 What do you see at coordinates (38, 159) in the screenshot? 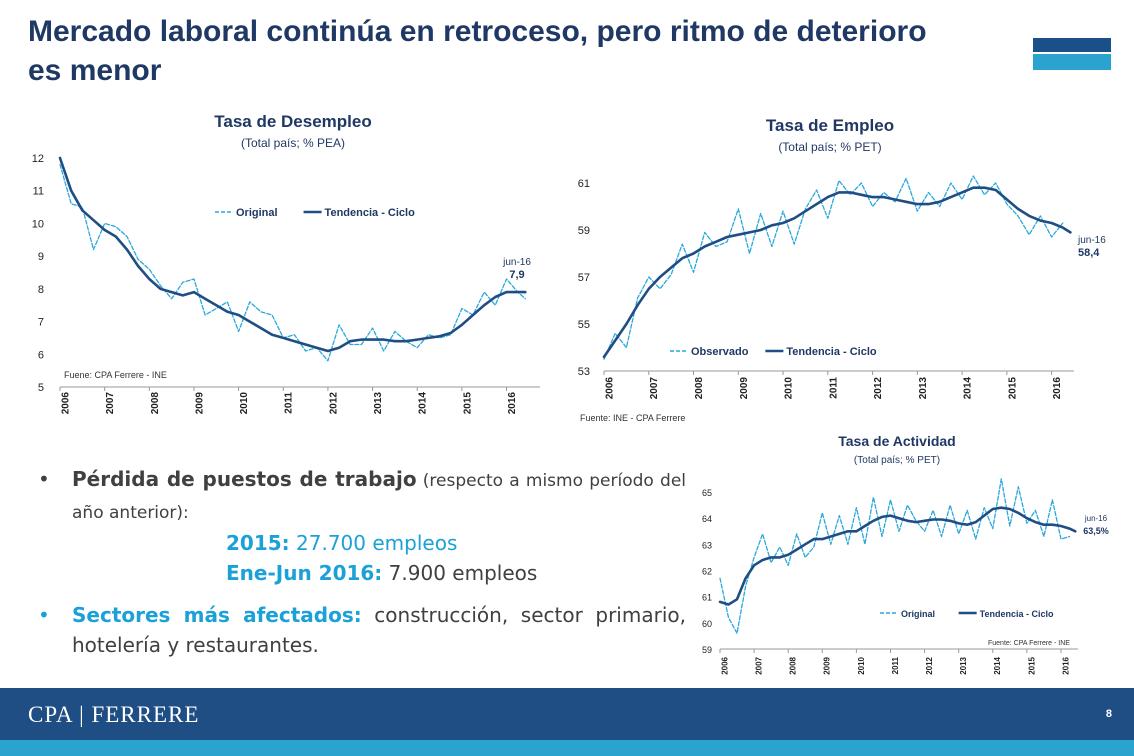
I see `y-tick-label: 12` at bounding box center [38, 159].